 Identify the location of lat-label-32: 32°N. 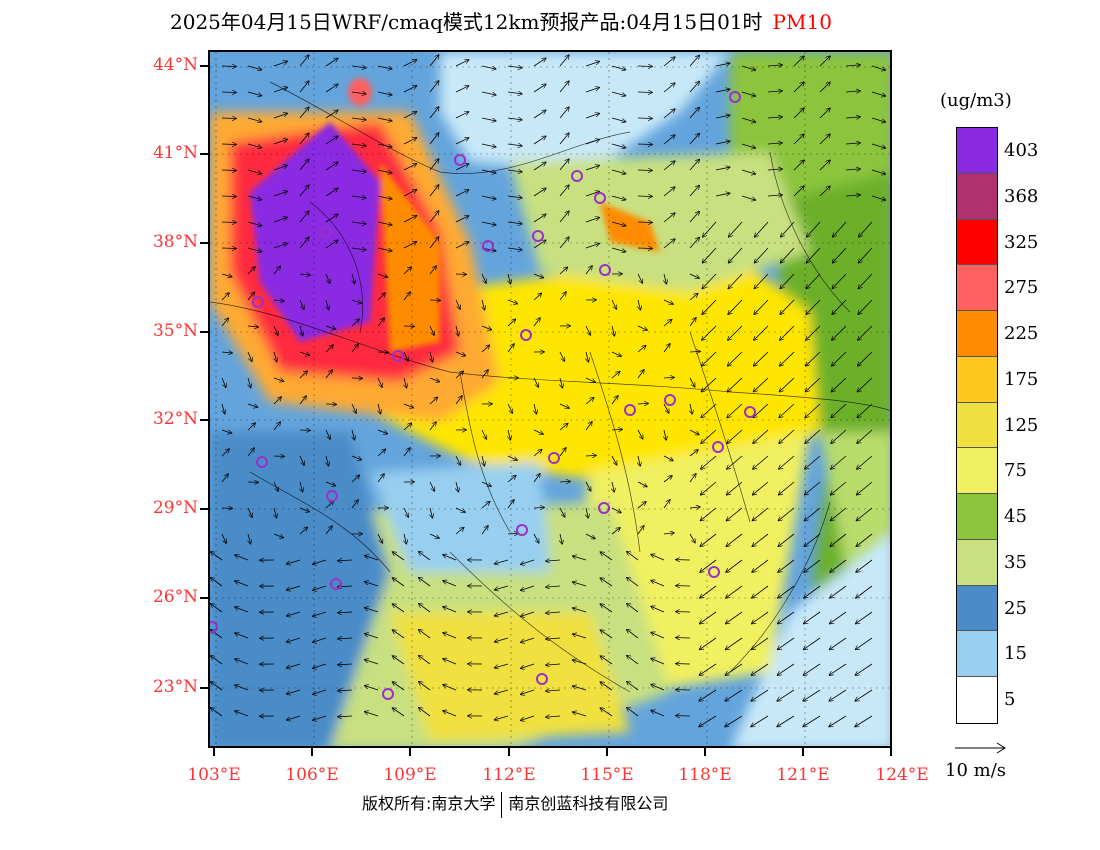
(175, 419).